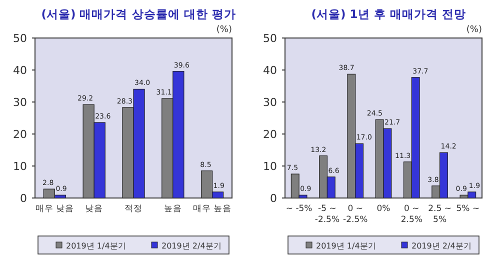  Describe the element at coordinates (133, 209) in the screenshot. I see `x-tick-label: 적정` at that location.